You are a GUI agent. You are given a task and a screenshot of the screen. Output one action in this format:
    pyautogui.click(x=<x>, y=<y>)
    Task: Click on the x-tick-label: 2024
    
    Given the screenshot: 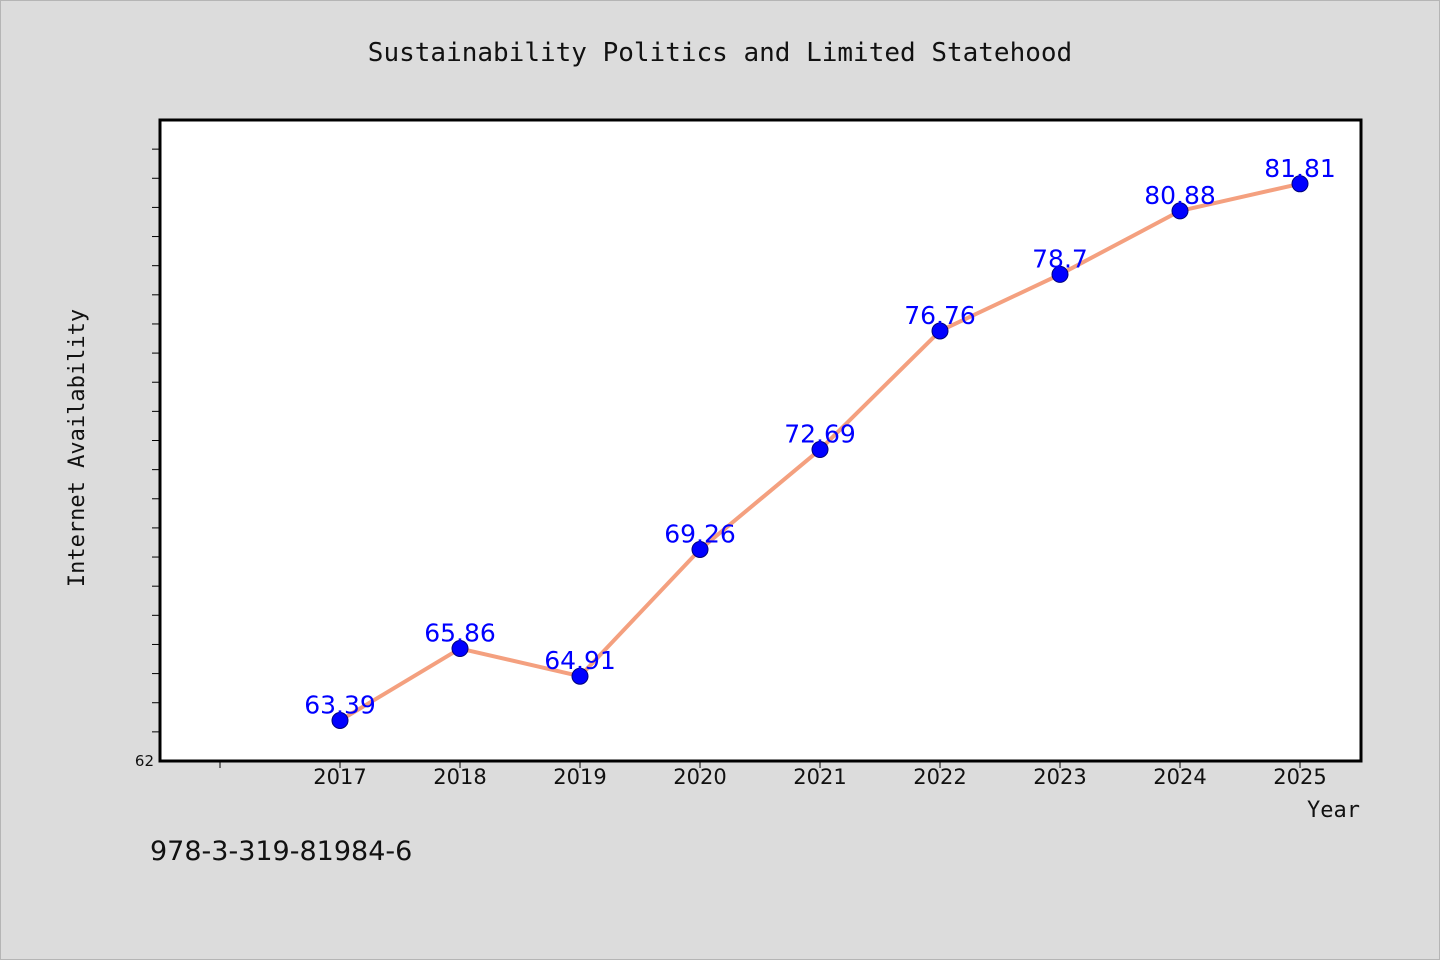 What is the action you would take?
    pyautogui.click(x=1179, y=777)
    